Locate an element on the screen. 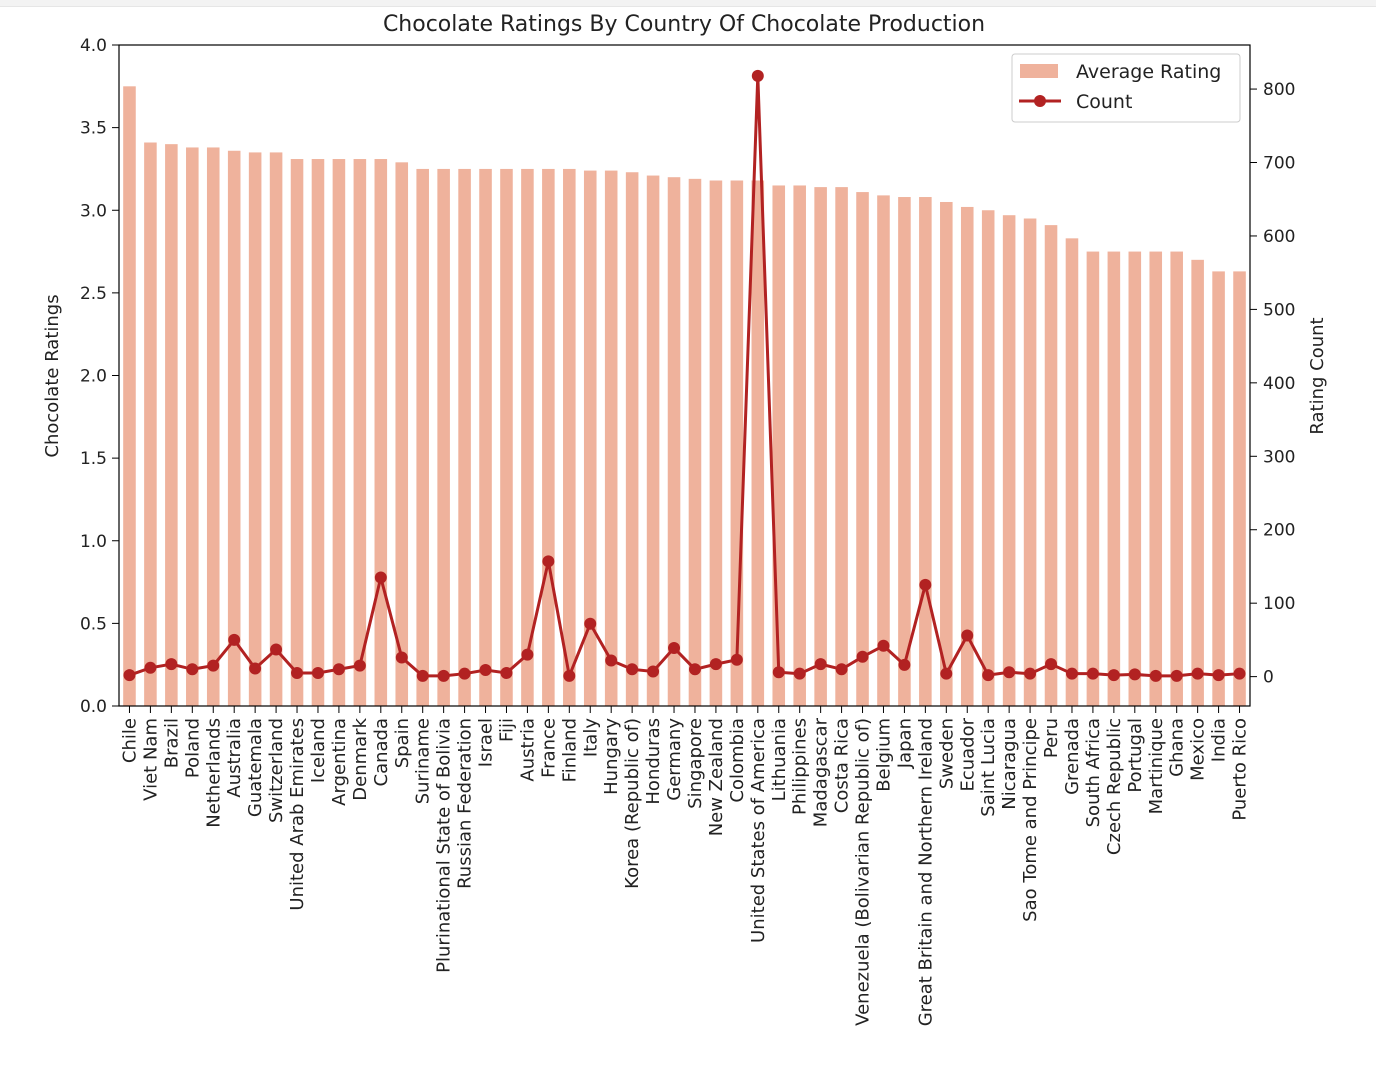  x-tick-label: Italy is located at coordinates (590, 737).